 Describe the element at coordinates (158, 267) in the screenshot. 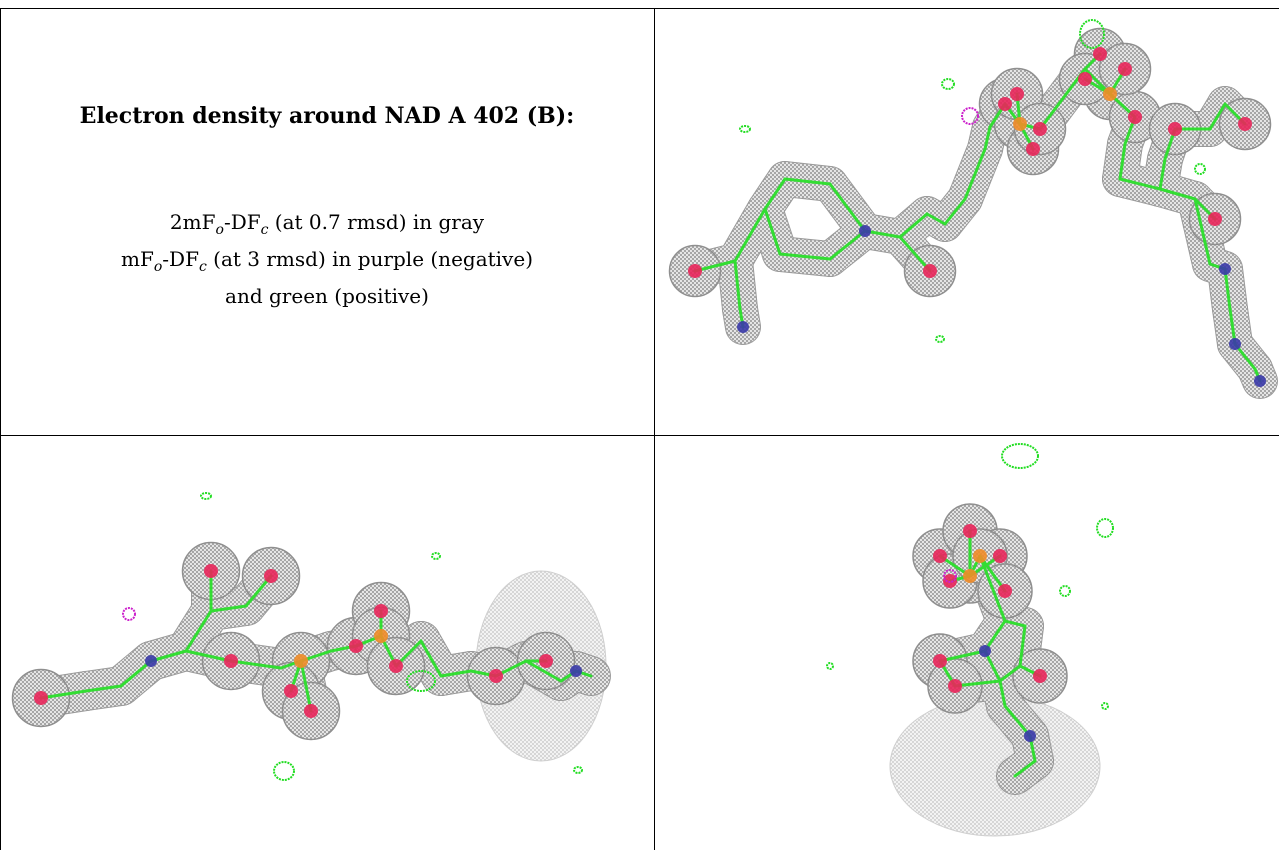

I see `legend-sub: o` at that location.